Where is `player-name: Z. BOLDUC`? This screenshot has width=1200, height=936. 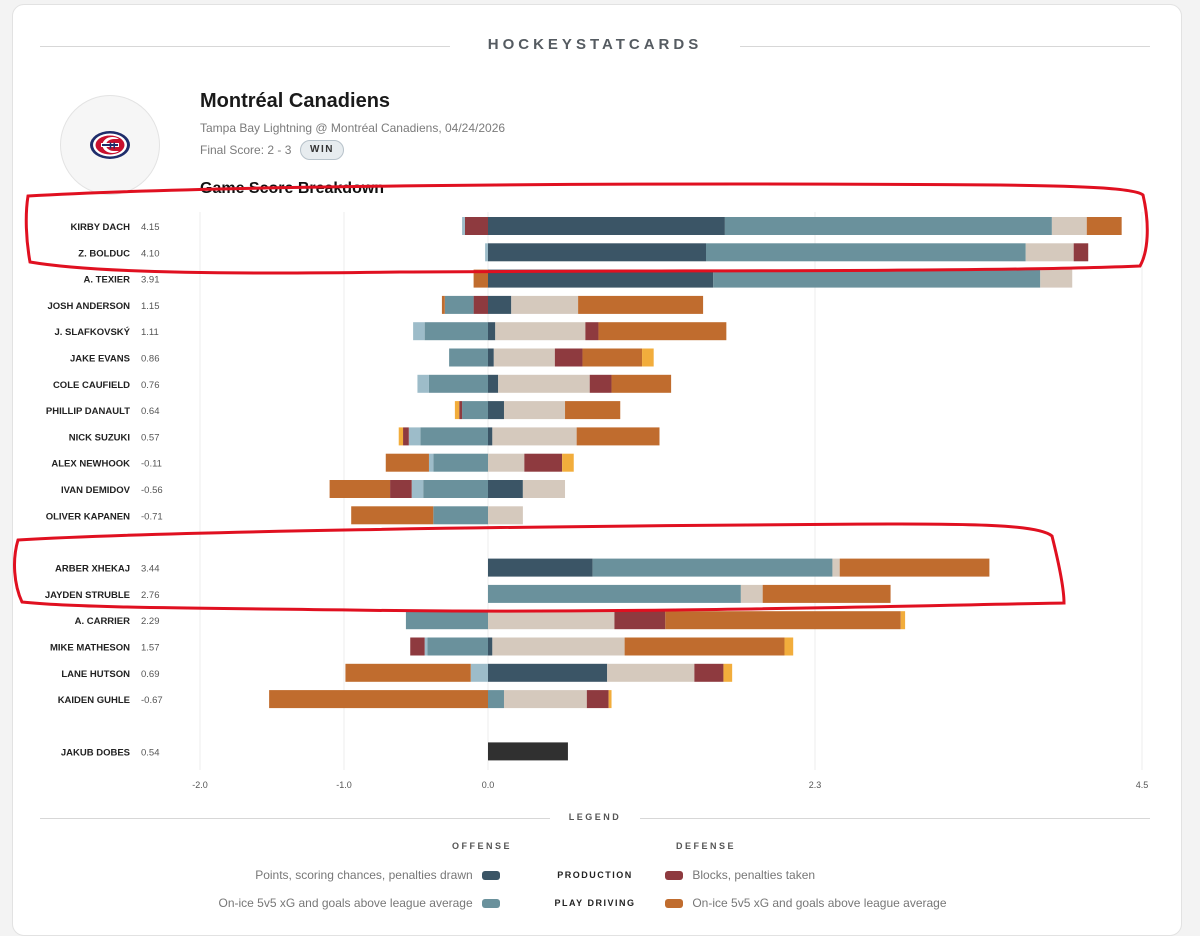 player-name: Z. BOLDUC is located at coordinates (104, 253).